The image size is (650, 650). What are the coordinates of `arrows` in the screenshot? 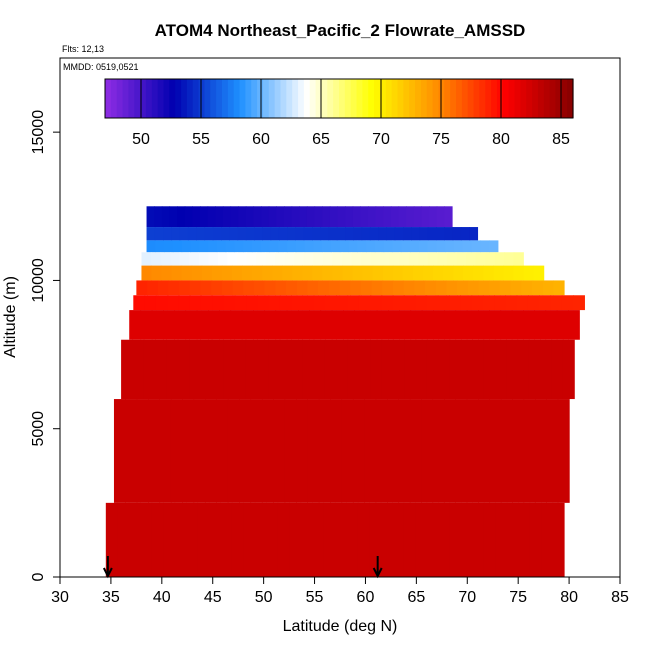 It's located at (242, 567).